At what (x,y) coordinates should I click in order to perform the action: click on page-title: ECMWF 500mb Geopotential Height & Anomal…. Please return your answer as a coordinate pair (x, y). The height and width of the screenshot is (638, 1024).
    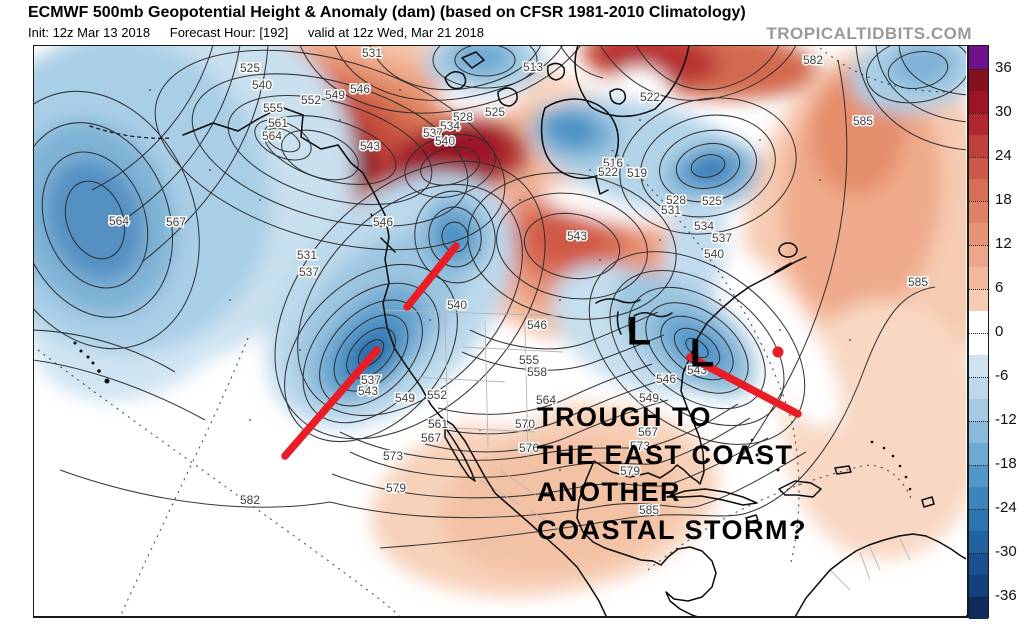
    Looking at the image, I should click on (387, 12).